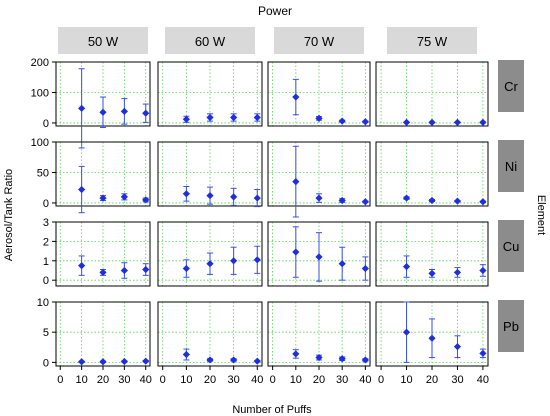 This screenshot has height=416, width=550. I want to click on row-header-label: Pb, so click(511, 326).